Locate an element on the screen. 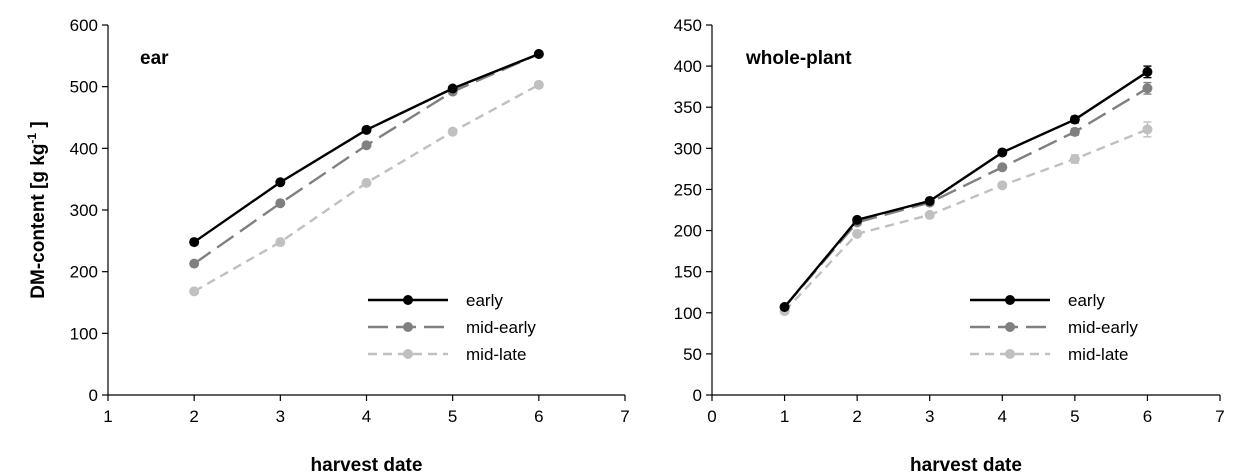  y-axis-title: DM-content [g kg-1 ] is located at coordinates (37, 209).